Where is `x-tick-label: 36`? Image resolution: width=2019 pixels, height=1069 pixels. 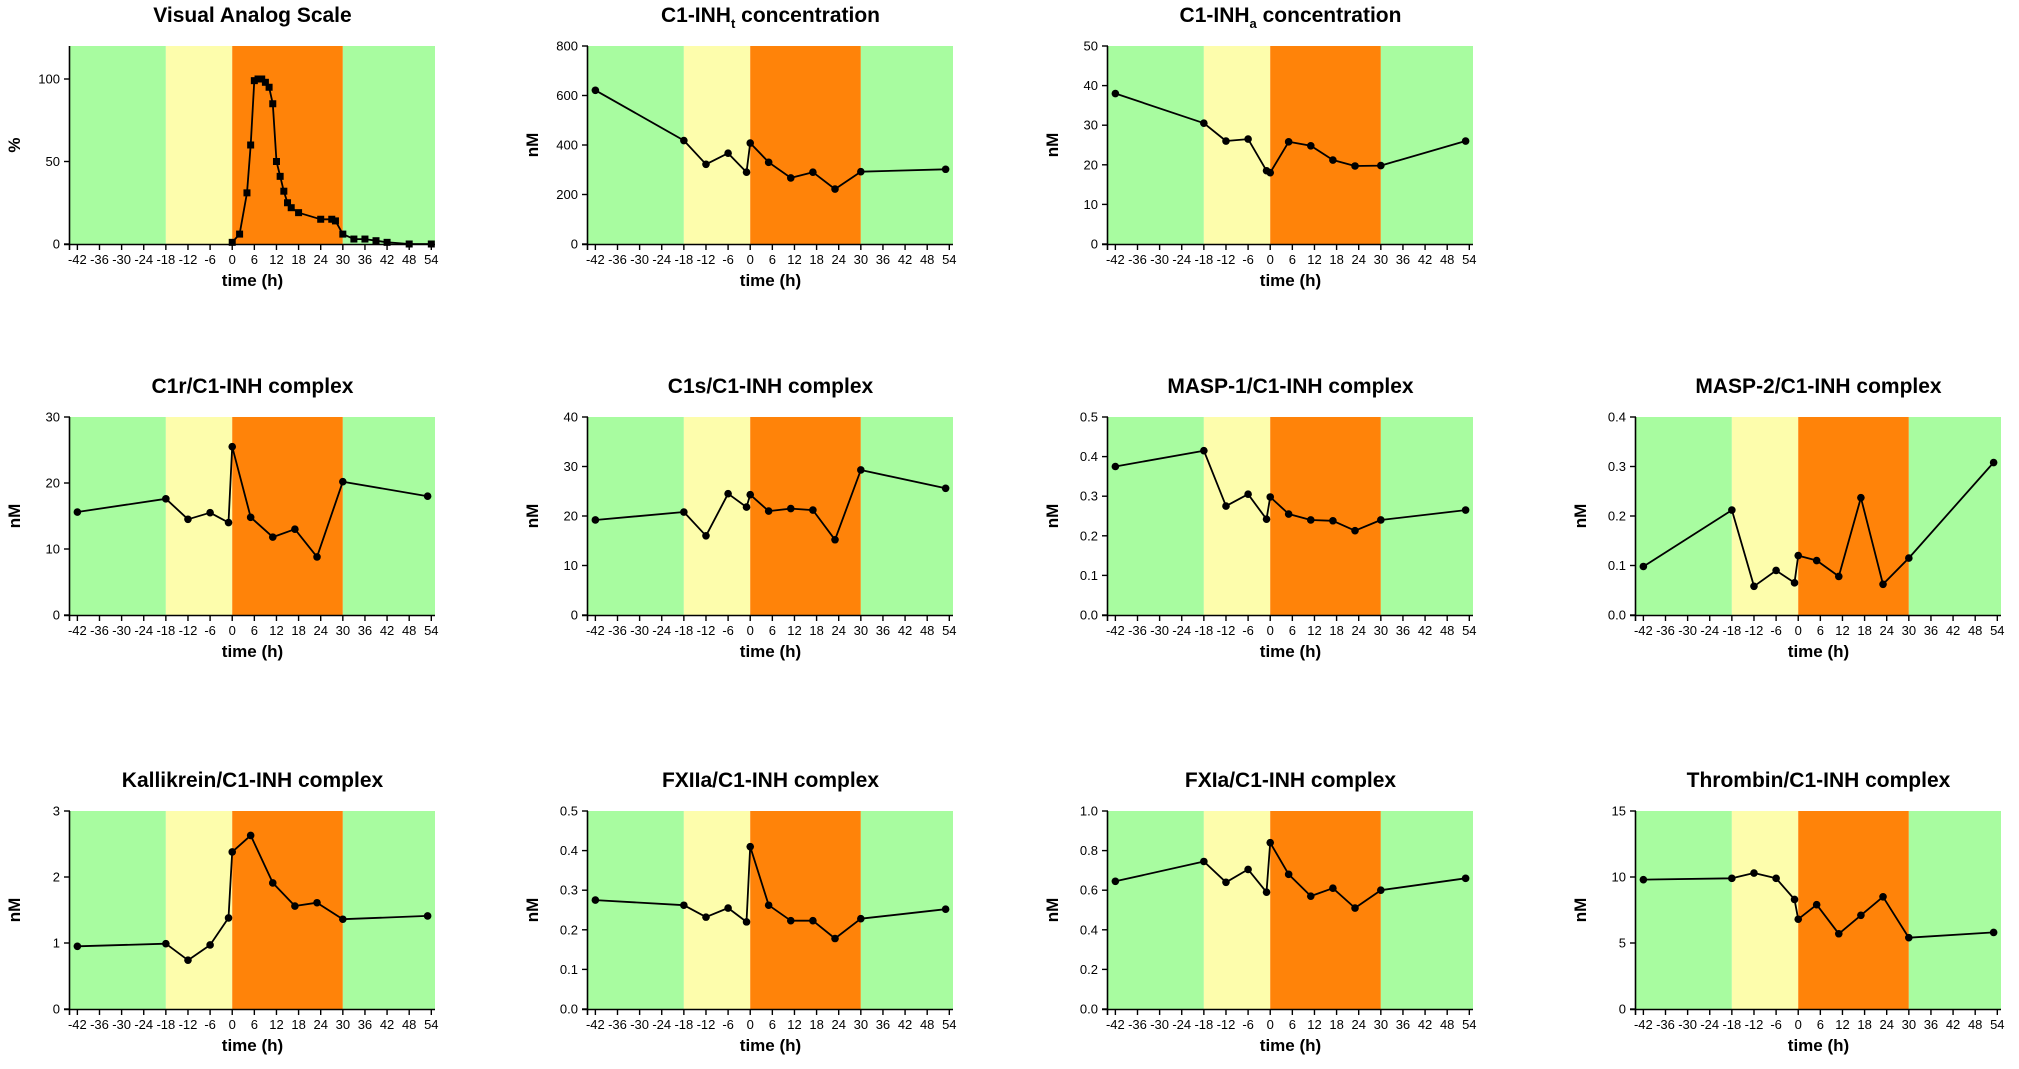 x-tick-label: 36 is located at coordinates (365, 1024).